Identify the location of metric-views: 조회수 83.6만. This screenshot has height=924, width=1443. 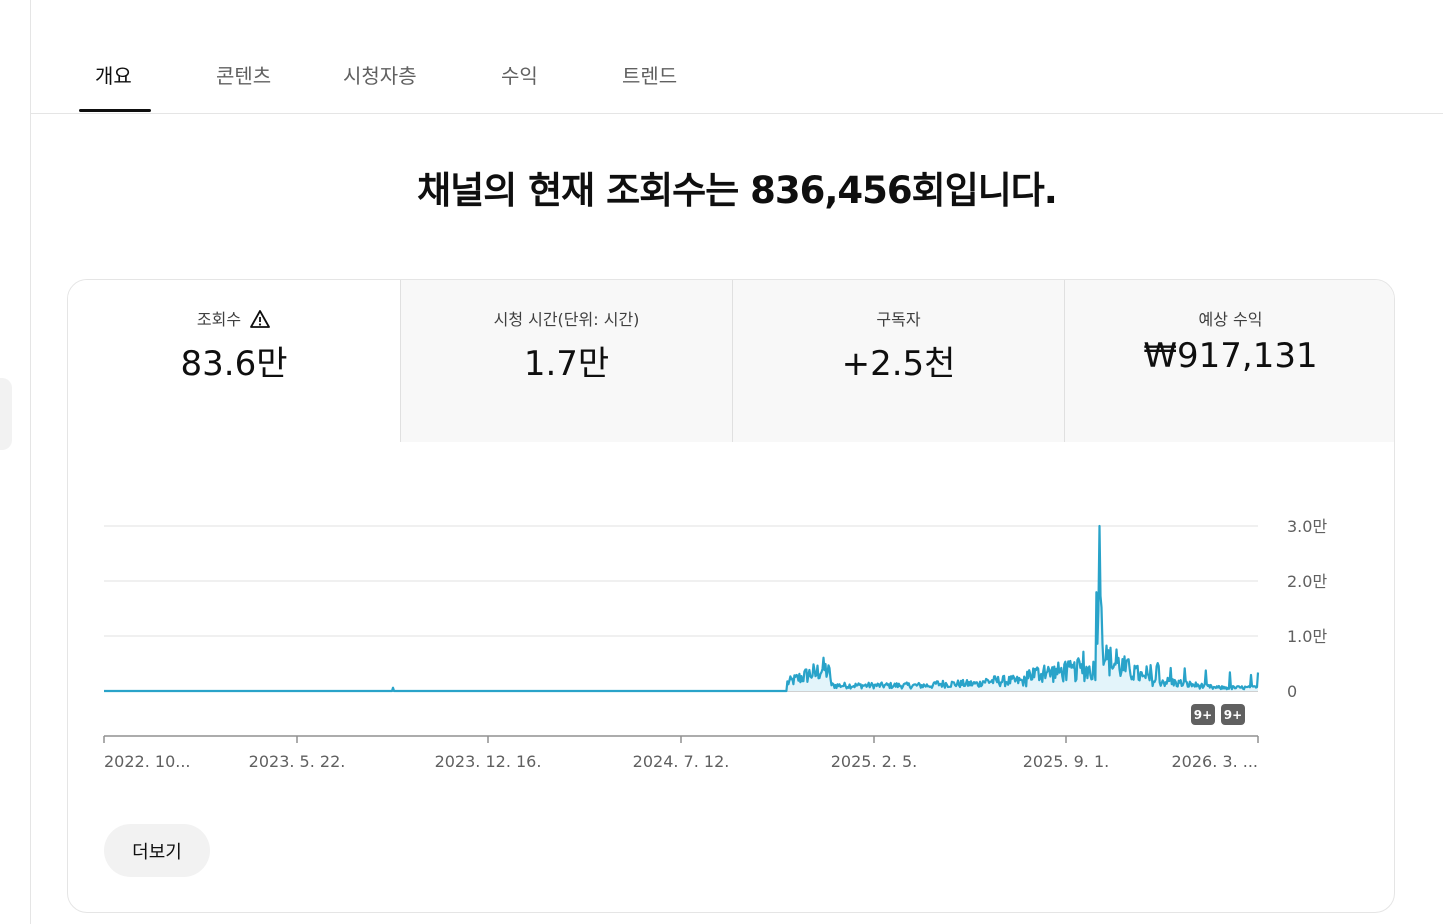
(234, 361).